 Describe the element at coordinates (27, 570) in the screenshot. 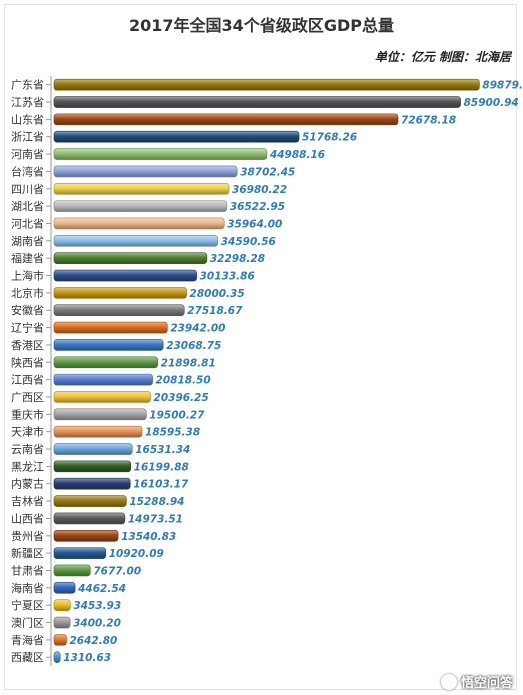

I see `category-label: 甘肃省` at that location.